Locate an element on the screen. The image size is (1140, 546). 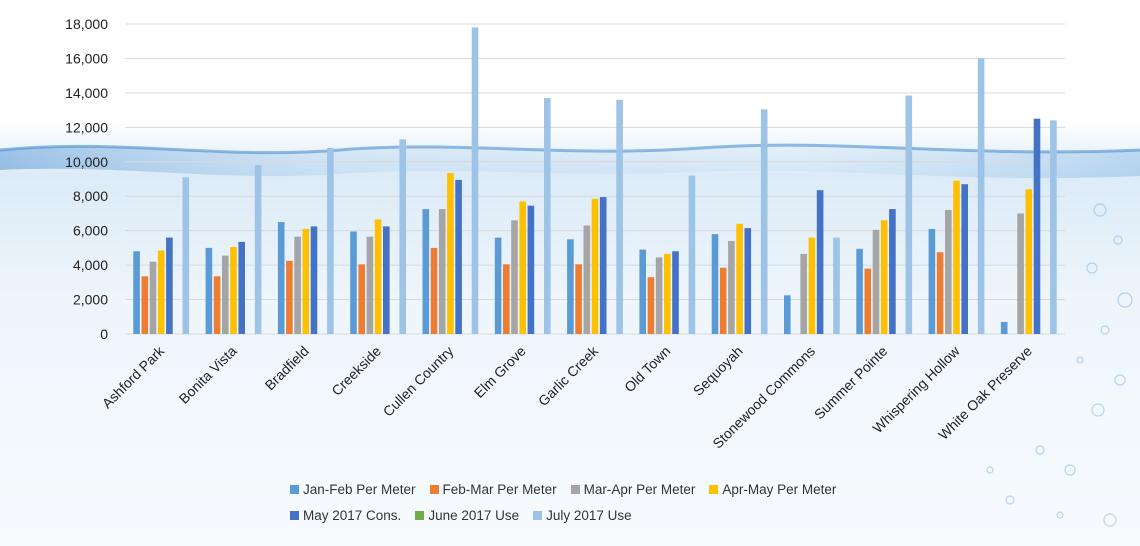
y-tick-label: 2,000 is located at coordinates (90, 300).